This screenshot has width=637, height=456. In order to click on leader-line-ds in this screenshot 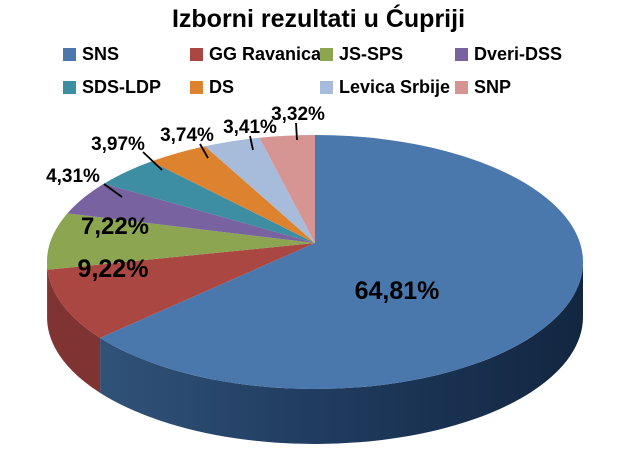, I will do `click(204, 151)`.